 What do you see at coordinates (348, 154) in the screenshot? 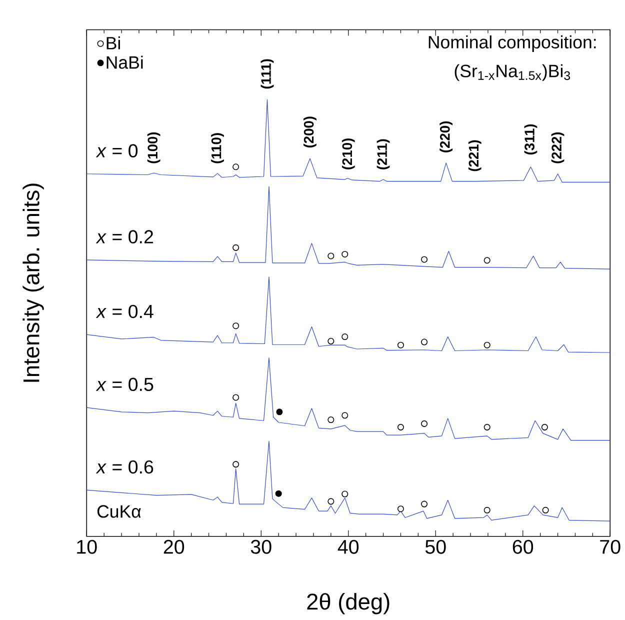
I see `annotation: (210)` at bounding box center [348, 154].